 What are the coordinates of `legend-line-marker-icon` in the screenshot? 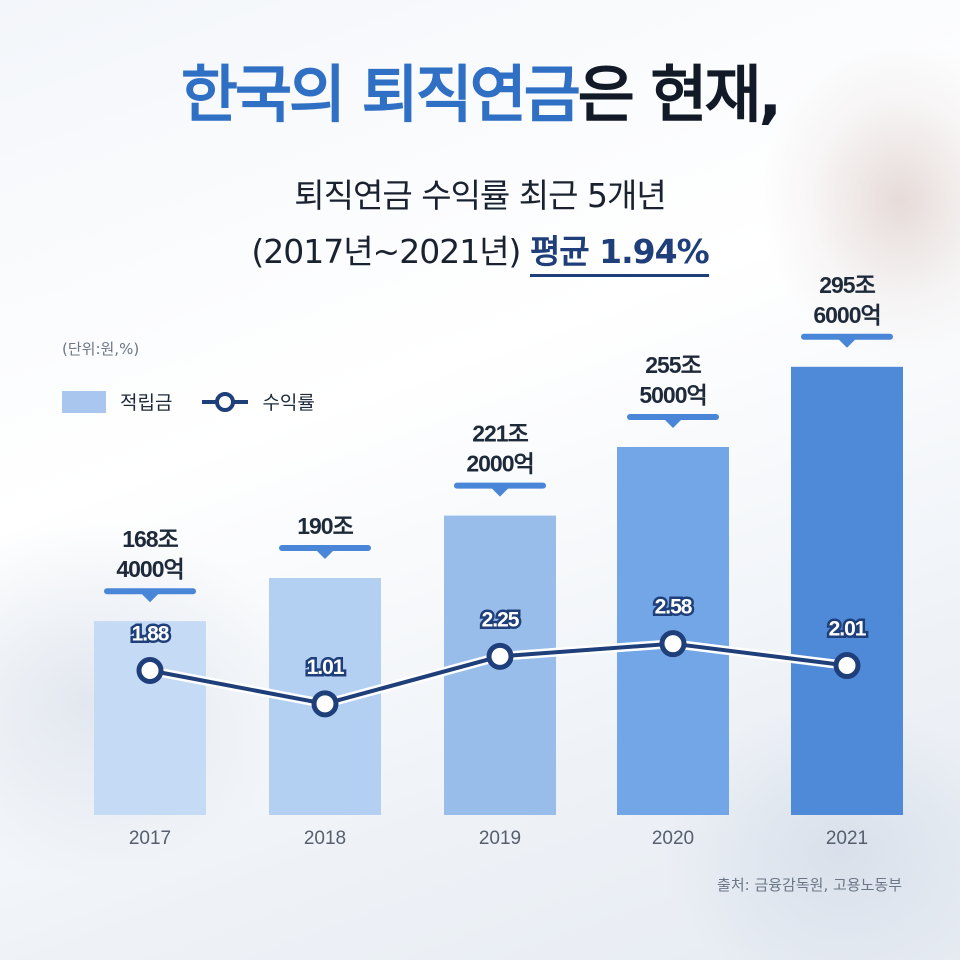 It's located at (225, 401).